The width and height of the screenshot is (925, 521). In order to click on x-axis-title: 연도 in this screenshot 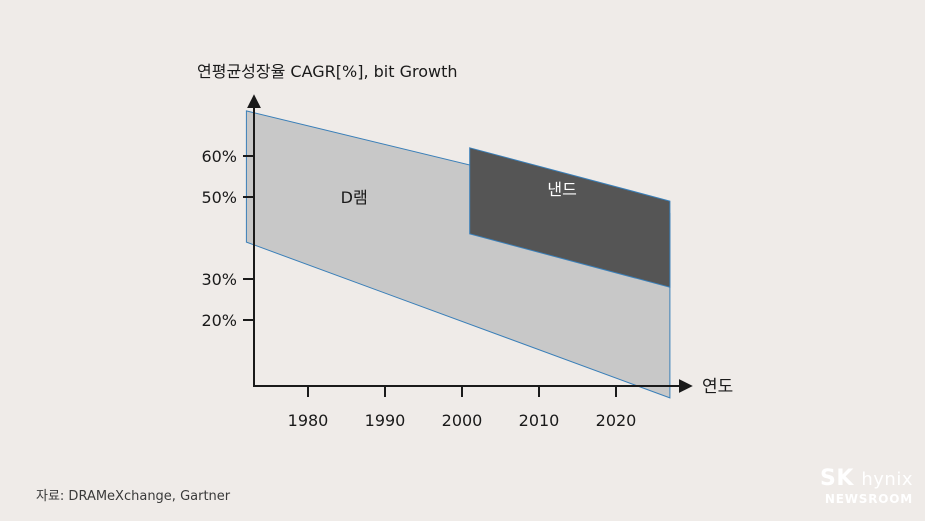, I will do `click(717, 387)`.